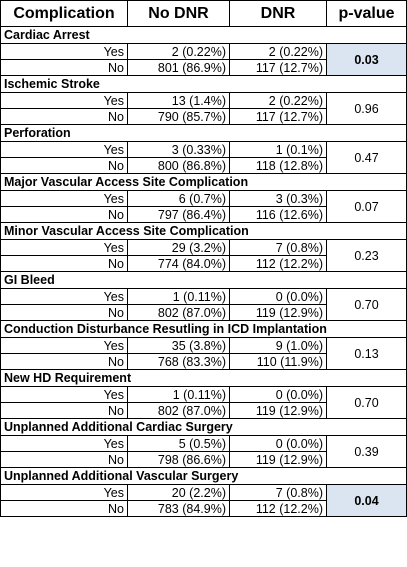 This screenshot has height=567, width=407. I want to click on table-row-yes: Yes 35 (3.8%) 9 (1.0%) 0.13, so click(203, 353).